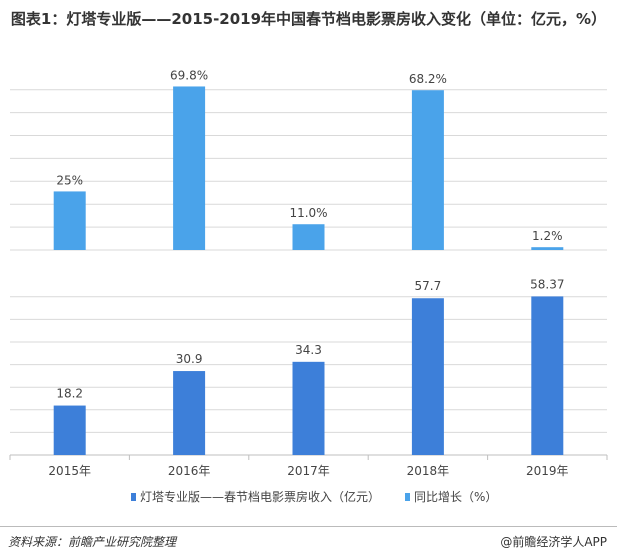 Image resolution: width=617 pixels, height=557 pixels. I want to click on source-note: 资料来源：前瞻产业研究院整理, so click(92, 542).